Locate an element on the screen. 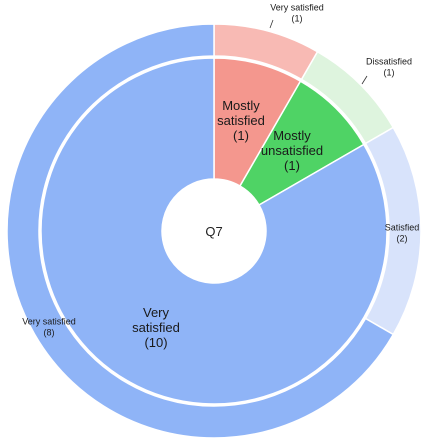  inner-label-1: Mostly unsatisfied (1) is located at coordinates (292, 150).